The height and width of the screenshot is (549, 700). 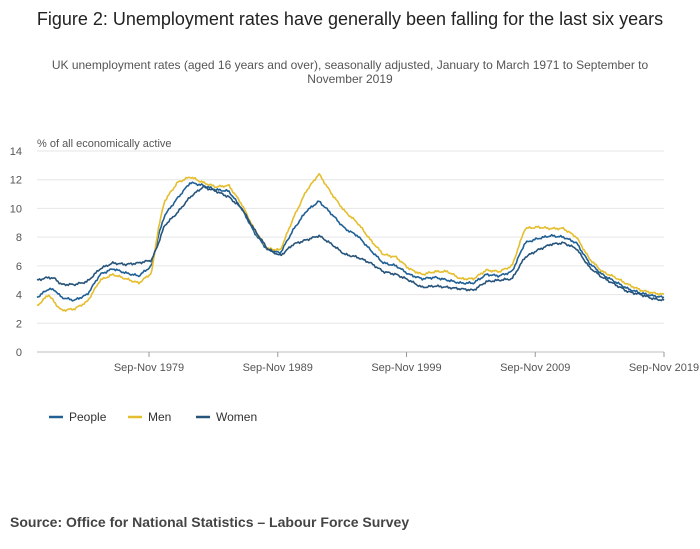 I want to click on legend: People Men Women, so click(x=153, y=417).